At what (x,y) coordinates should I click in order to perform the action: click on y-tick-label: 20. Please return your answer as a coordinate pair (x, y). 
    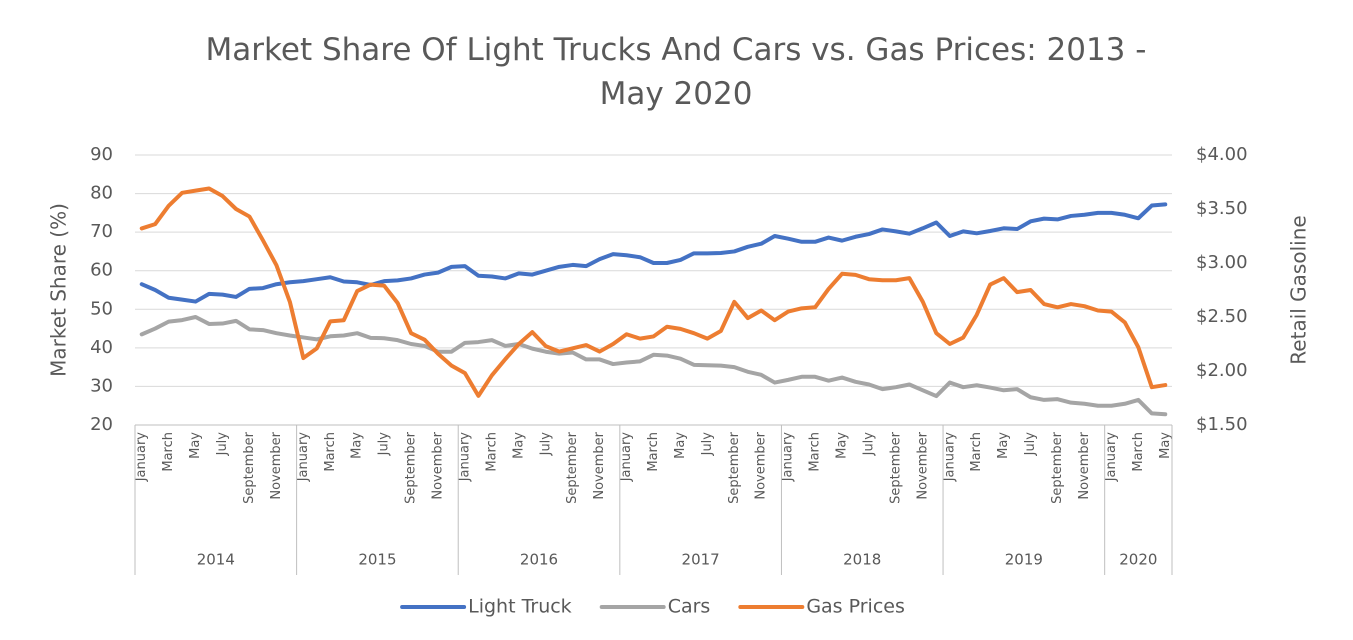
    Looking at the image, I should click on (101, 424).